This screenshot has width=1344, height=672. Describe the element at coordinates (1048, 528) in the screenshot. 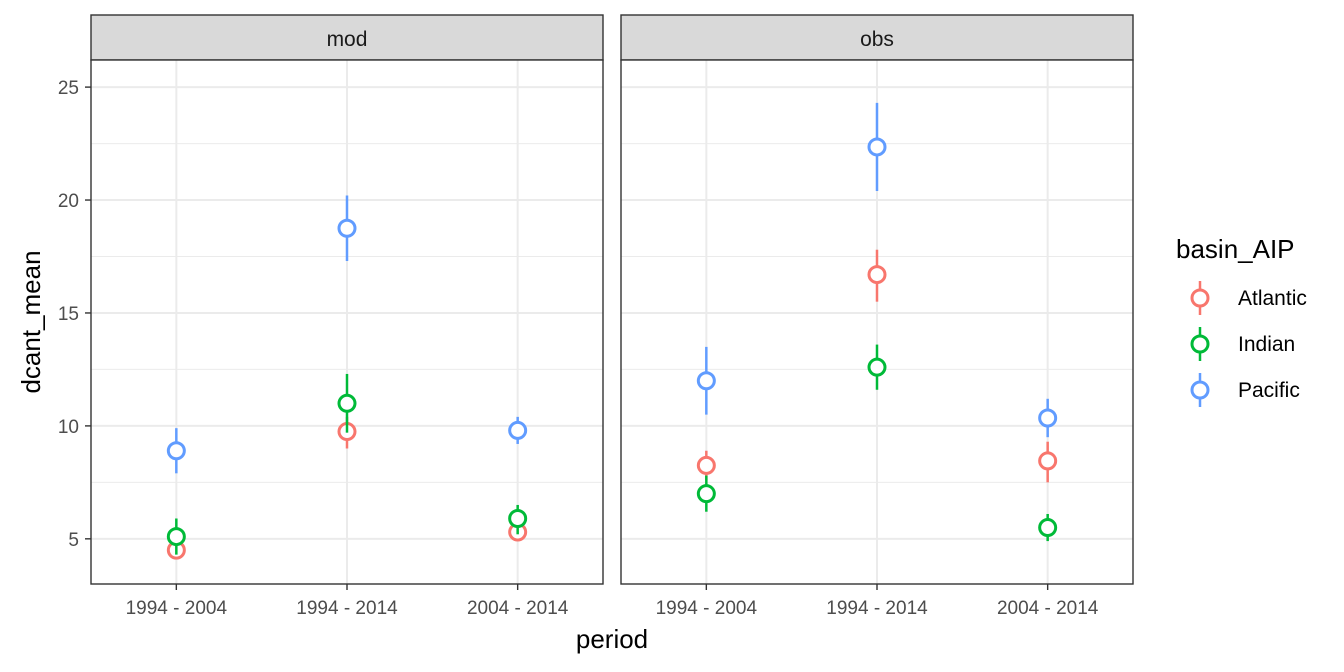

I see `point-obs-indian-2004-2014` at that location.